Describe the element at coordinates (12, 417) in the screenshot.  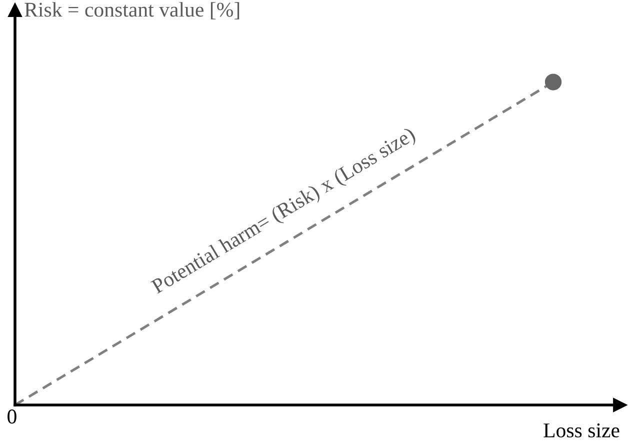
I see `text: 0` at that location.